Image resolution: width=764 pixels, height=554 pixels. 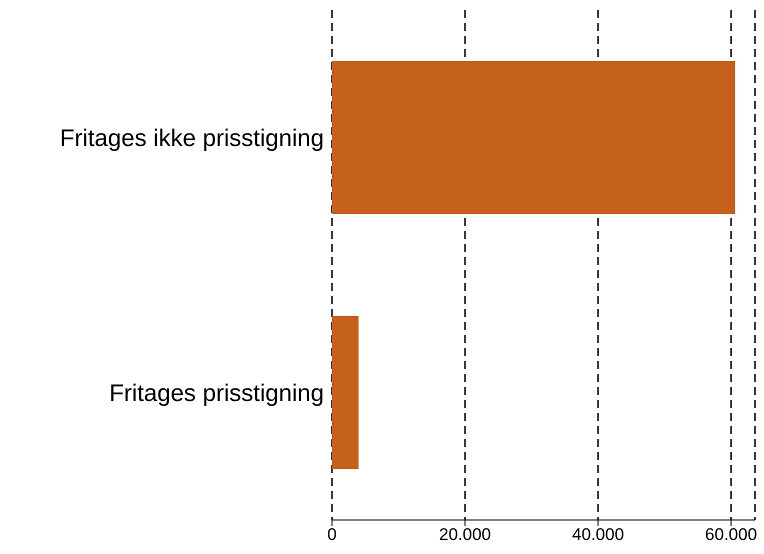 What do you see at coordinates (731, 534) in the screenshot?
I see `x-tick-label: 60.000` at bounding box center [731, 534].